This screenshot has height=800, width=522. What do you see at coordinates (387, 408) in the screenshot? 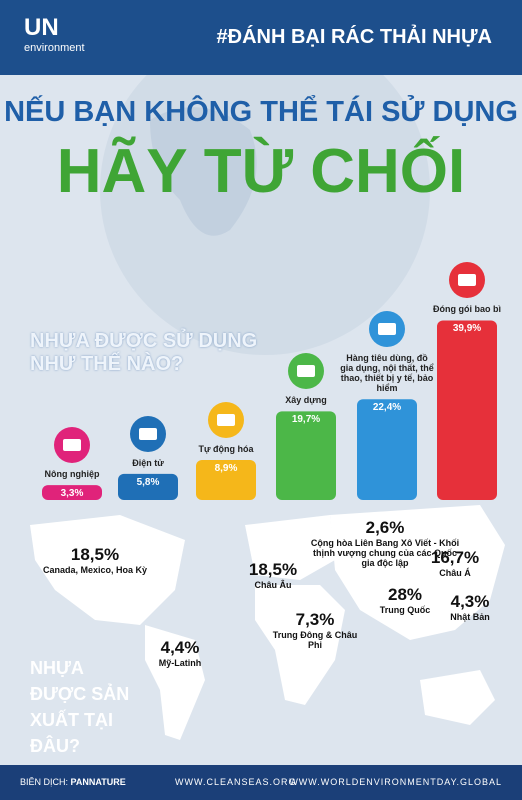
I see `value-label: 22,4%` at bounding box center [387, 408].